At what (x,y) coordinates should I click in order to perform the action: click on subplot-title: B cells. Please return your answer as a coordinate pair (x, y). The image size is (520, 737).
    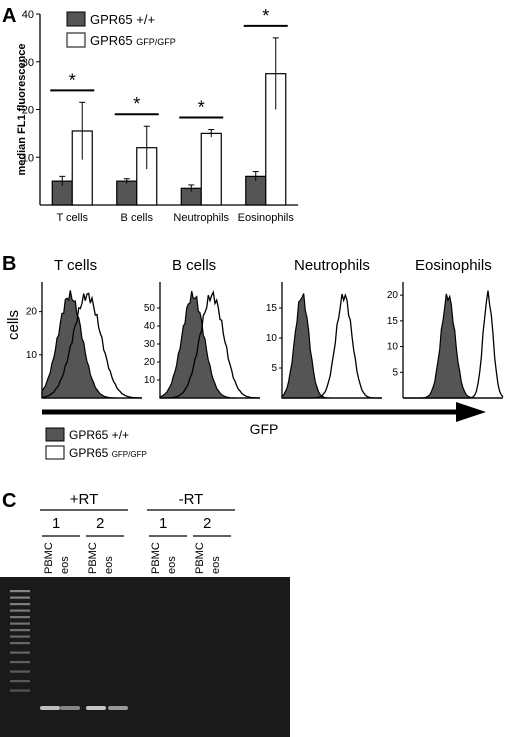
    Looking at the image, I should click on (194, 265).